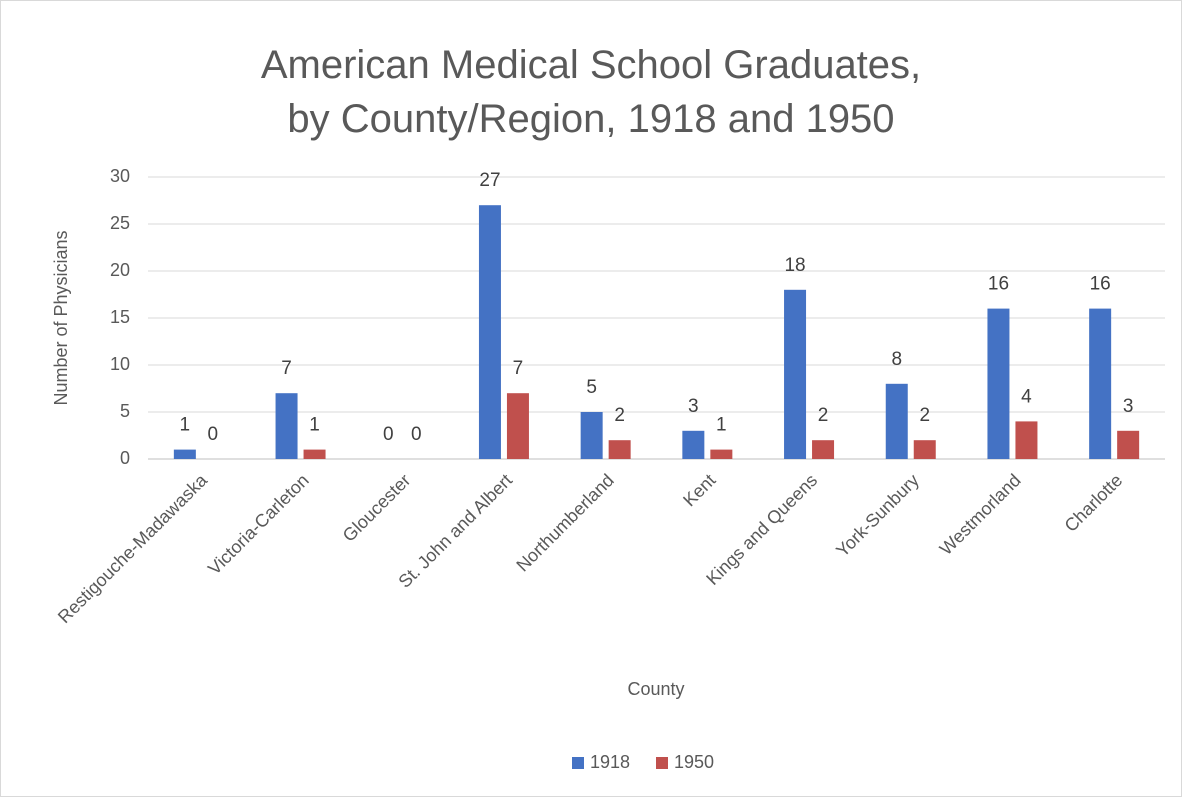 The image size is (1182, 797). What do you see at coordinates (125, 458) in the screenshot?
I see `y-tick-label: 0` at bounding box center [125, 458].